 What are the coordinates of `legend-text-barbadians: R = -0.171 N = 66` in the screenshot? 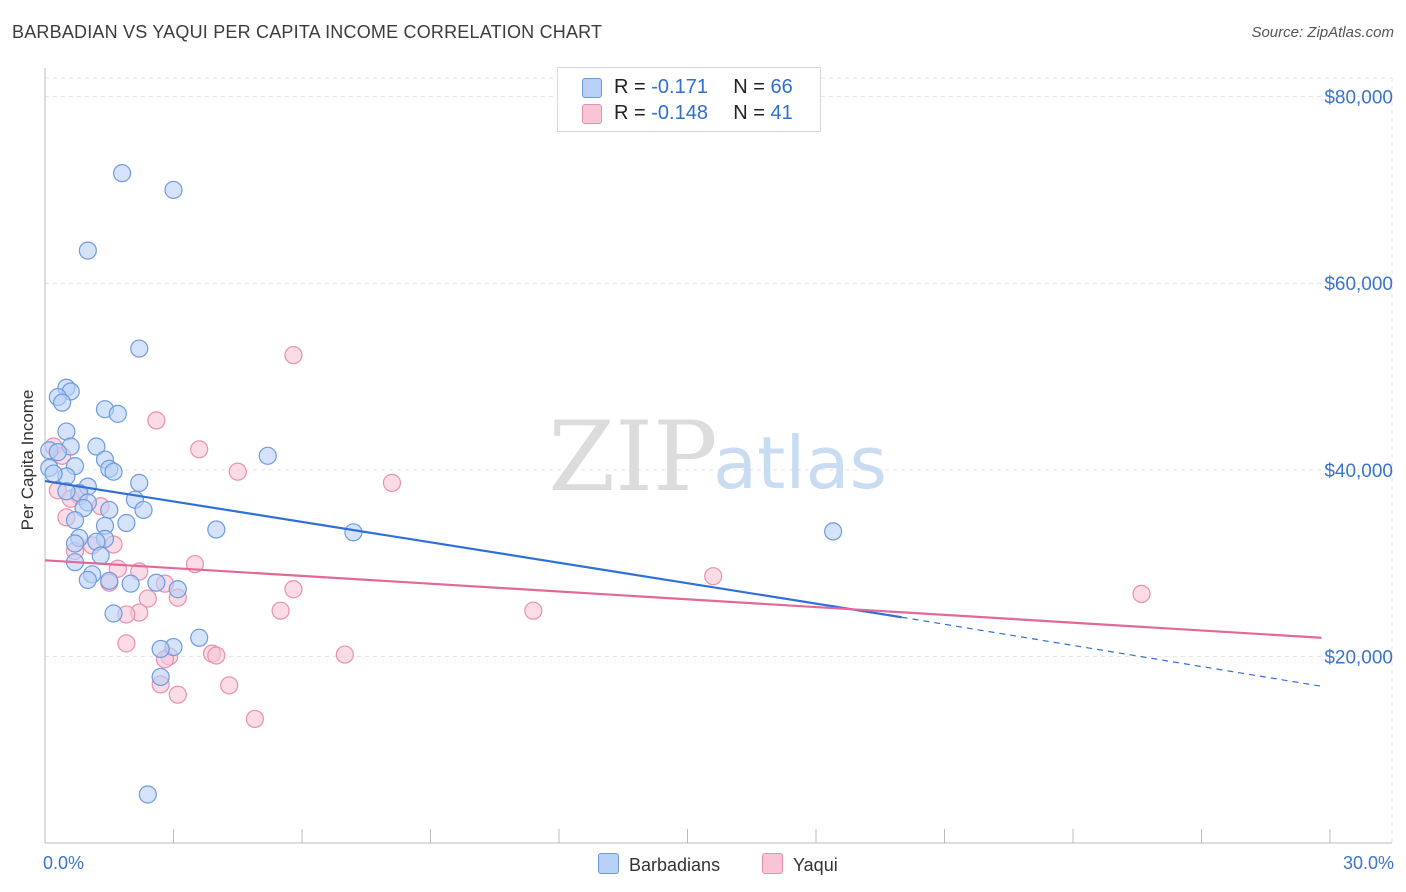 It's located at (703, 87).